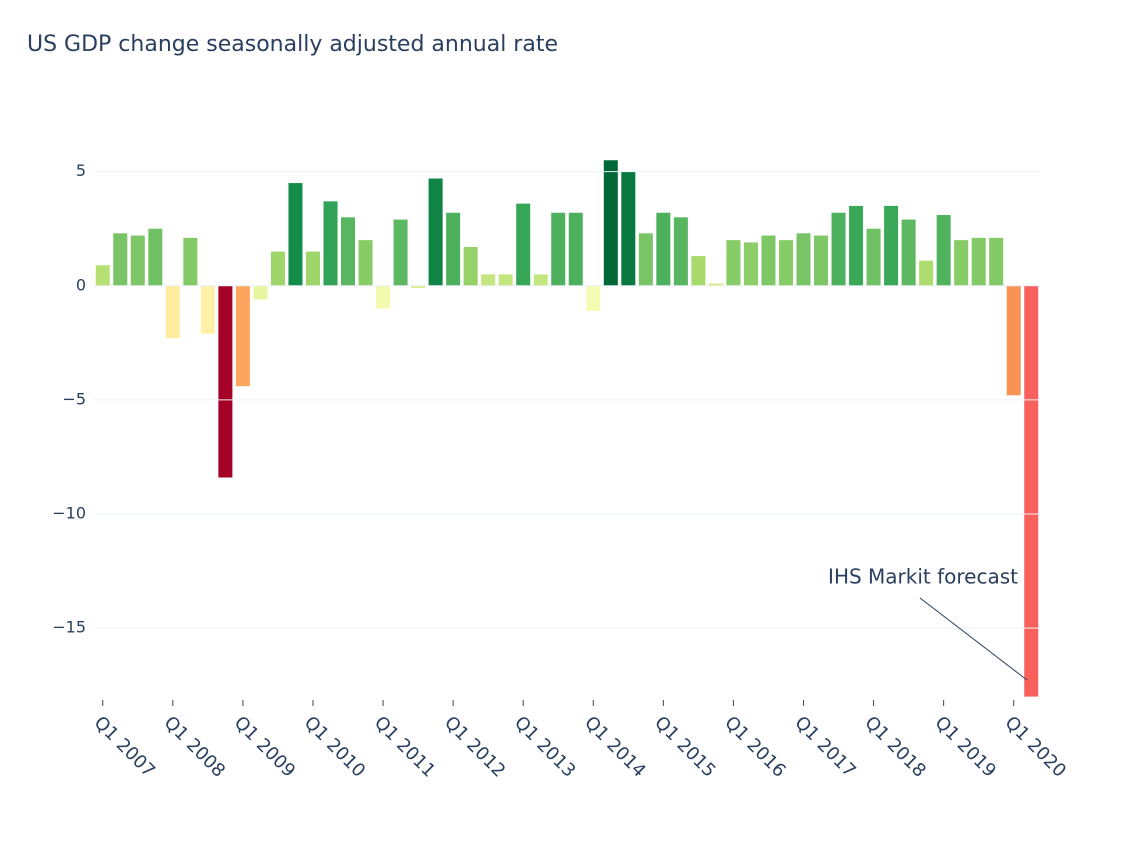 Image resolution: width=1140 pixels, height=844 pixels. What do you see at coordinates (965, 746) in the screenshot?
I see `x-tick-label: Q1 2019` at bounding box center [965, 746].